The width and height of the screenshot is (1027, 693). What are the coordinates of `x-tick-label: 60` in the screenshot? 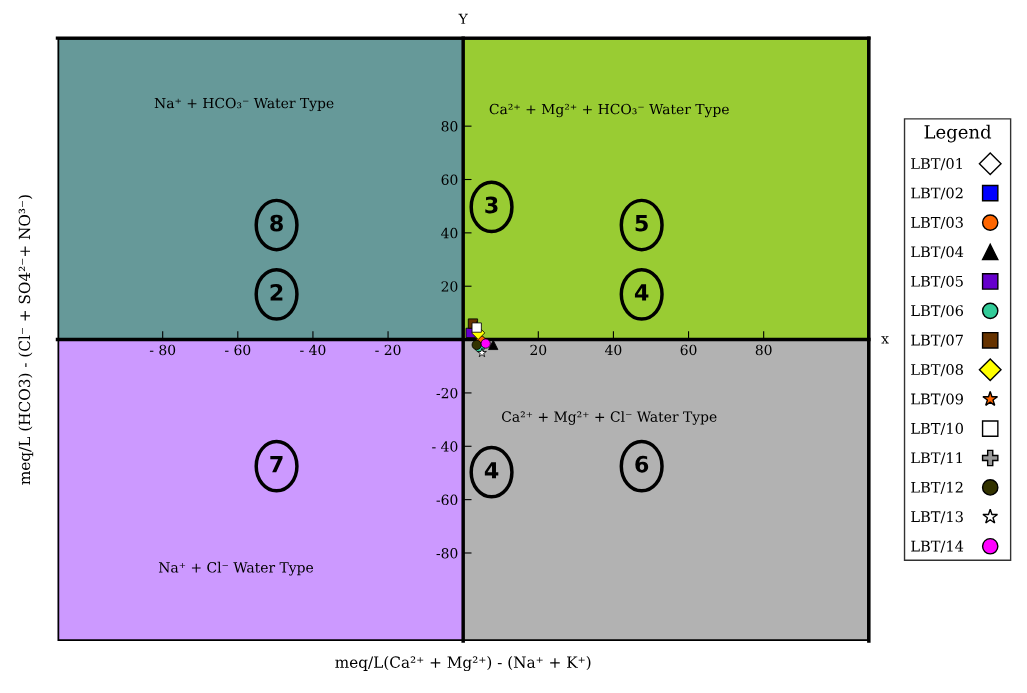 It's located at (688, 350).